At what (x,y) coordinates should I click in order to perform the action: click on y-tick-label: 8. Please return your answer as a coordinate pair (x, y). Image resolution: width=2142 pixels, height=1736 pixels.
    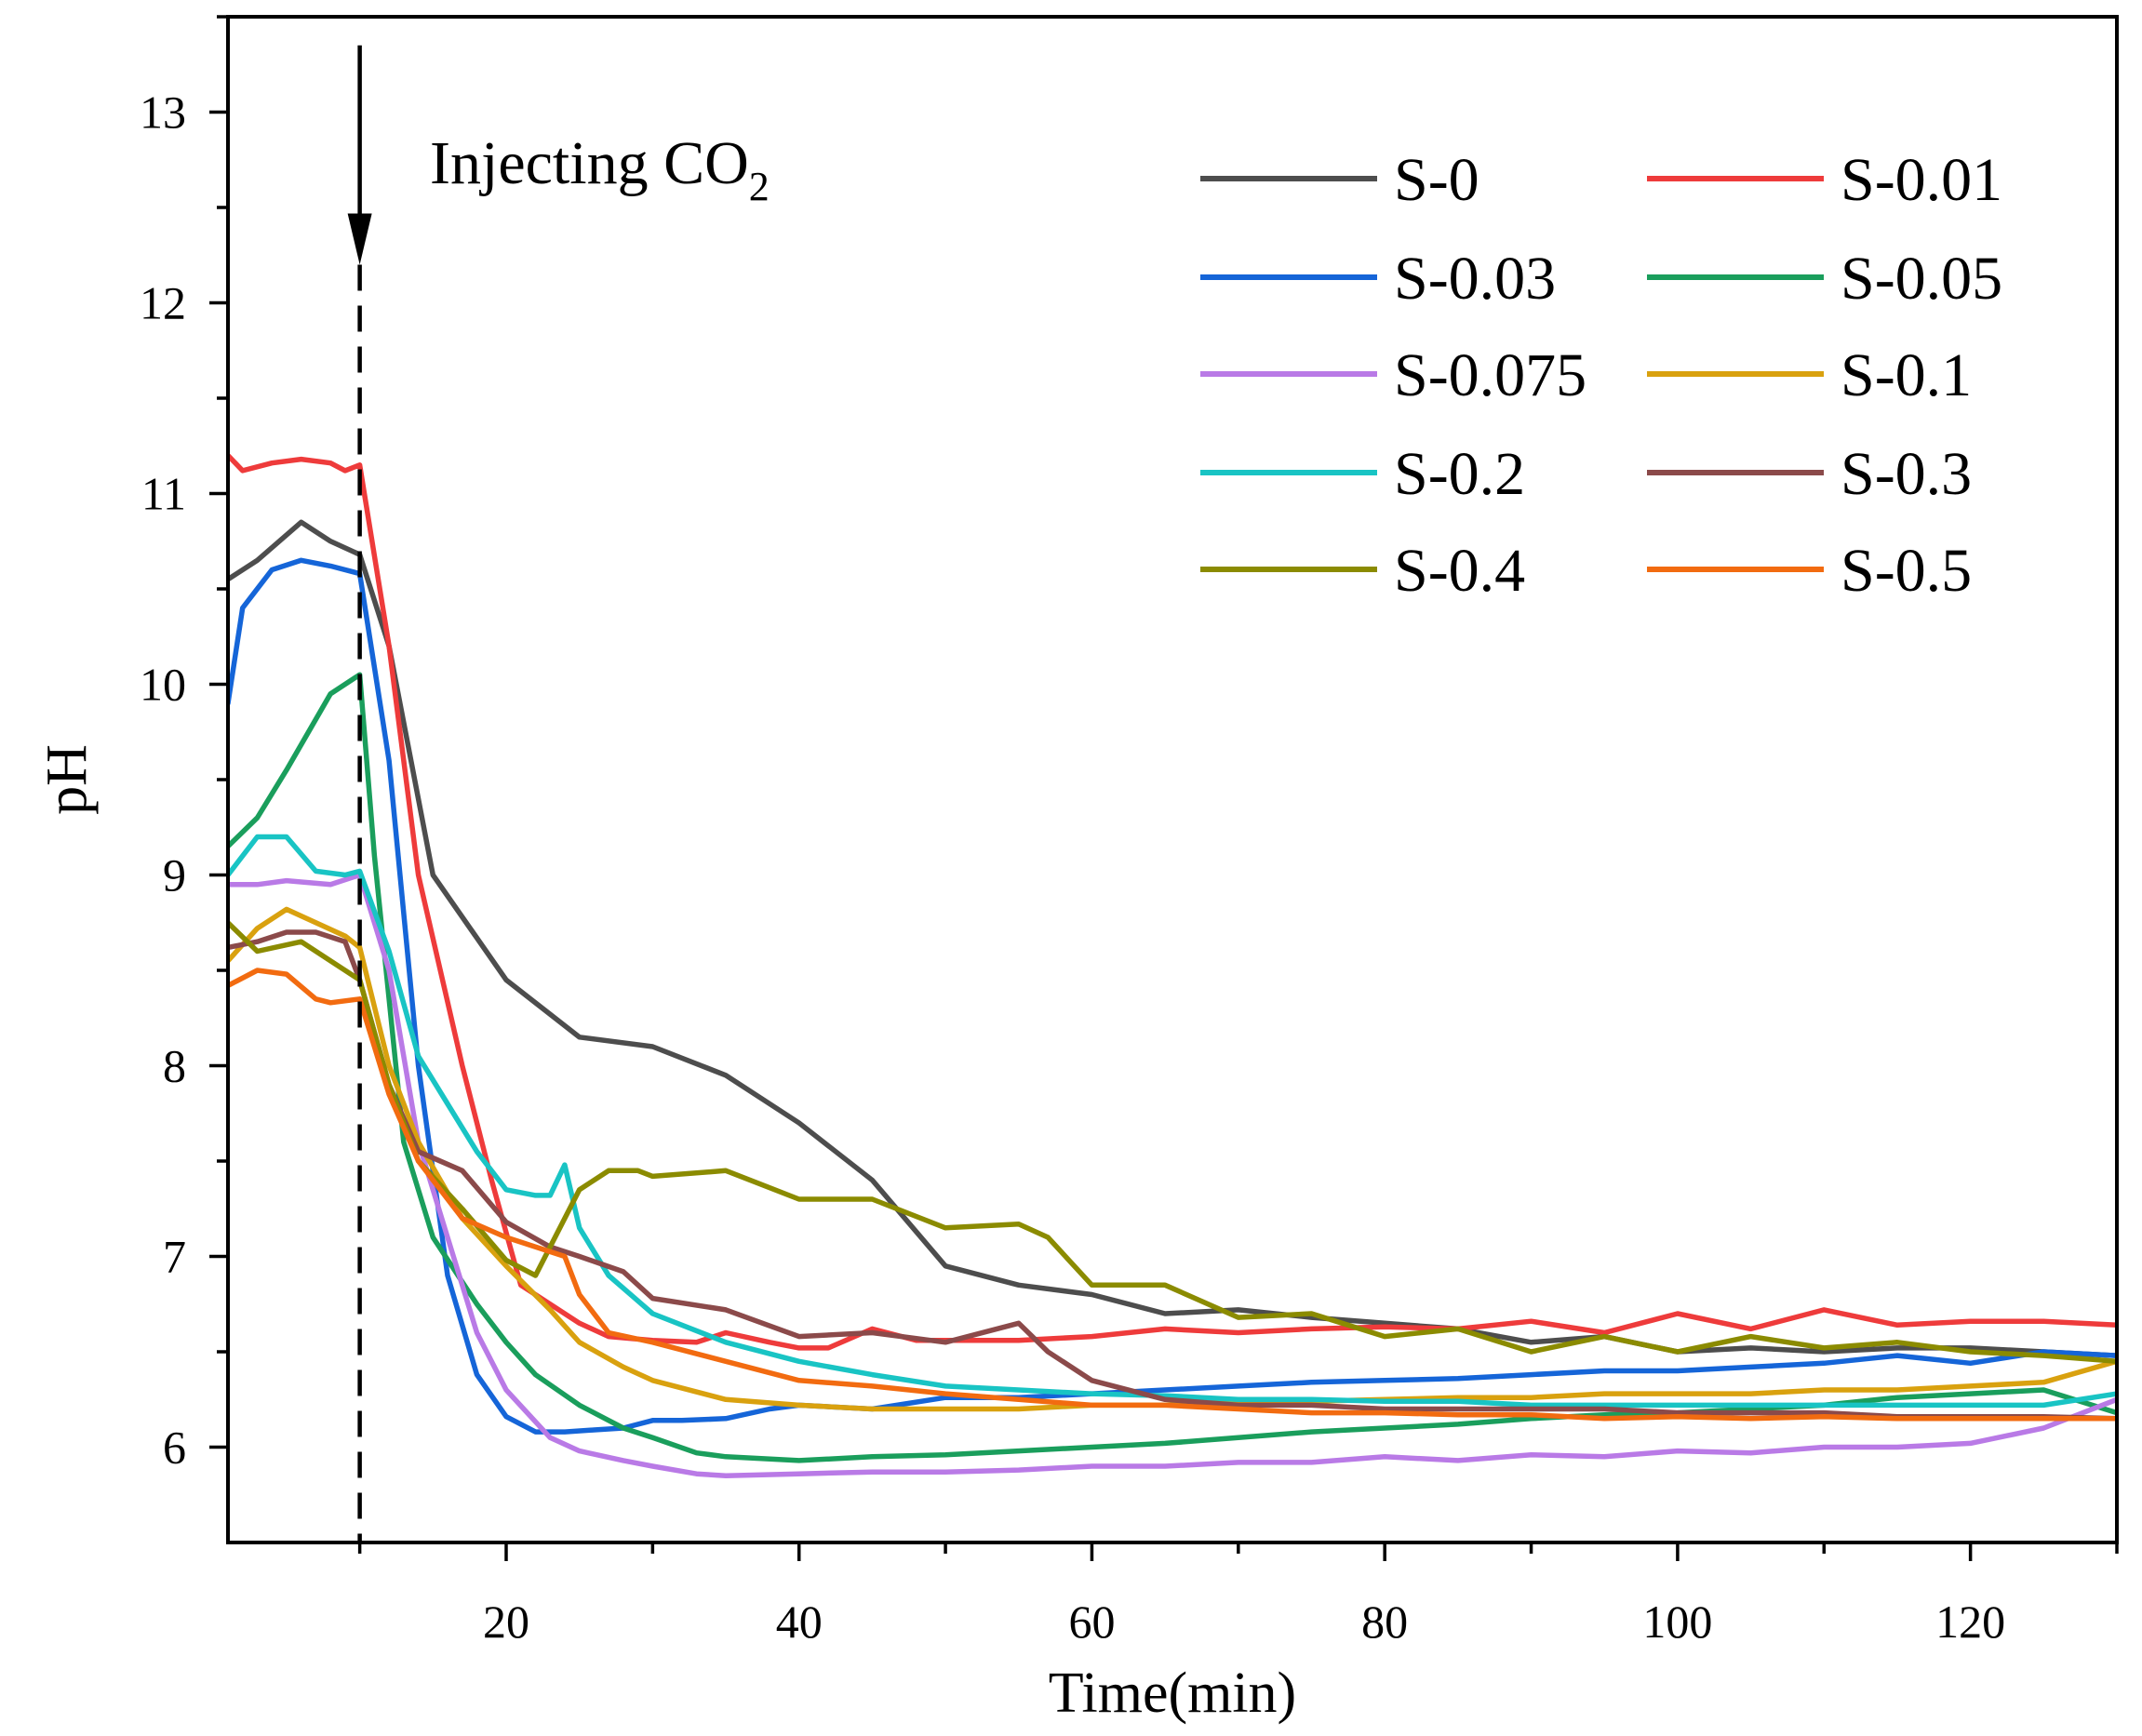
    Looking at the image, I should click on (174, 1066).